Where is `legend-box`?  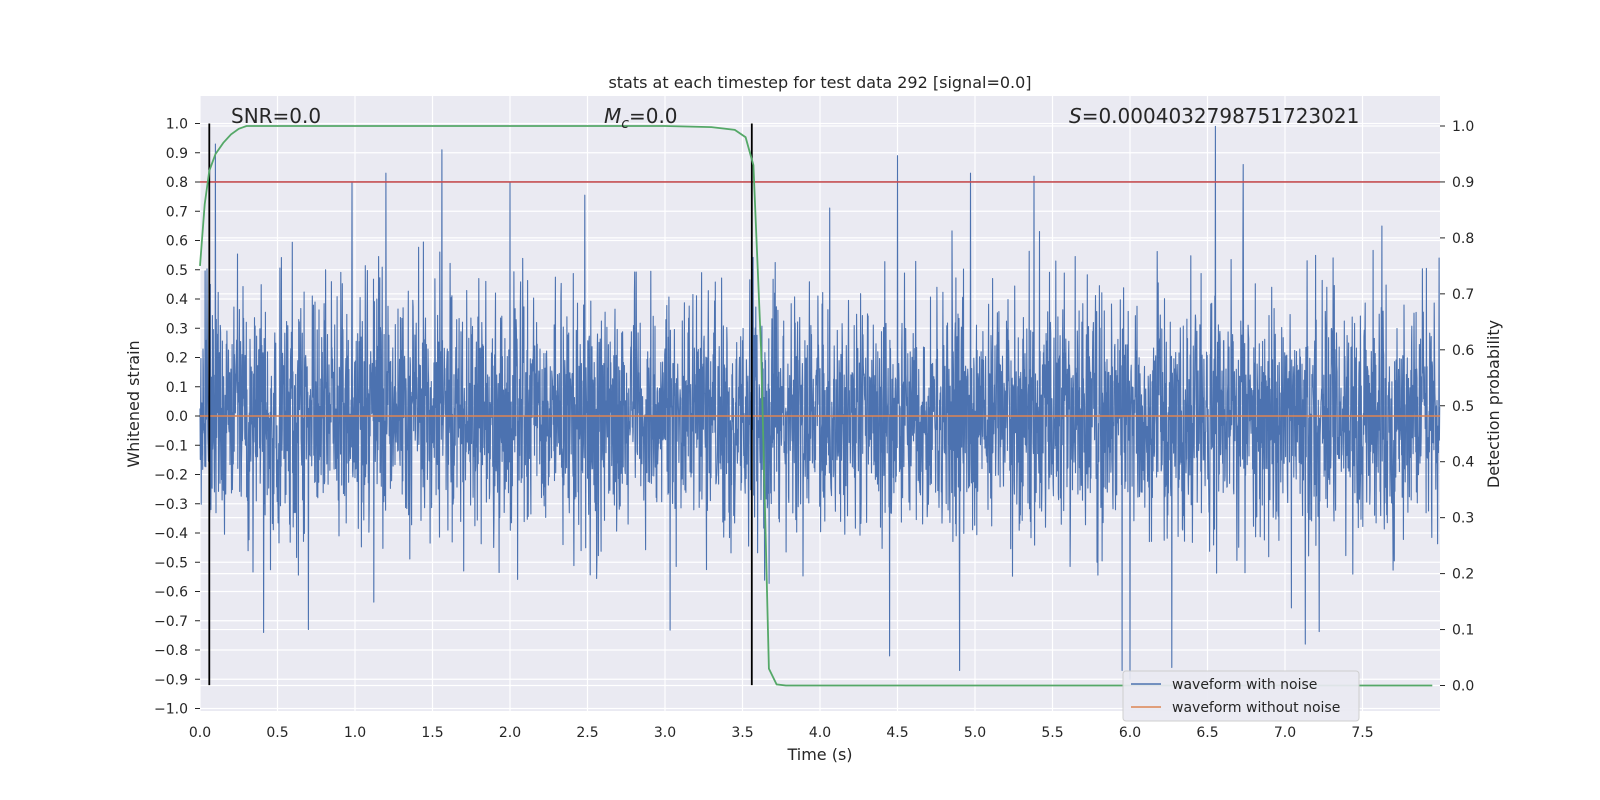
legend-box is located at coordinates (1241, 696).